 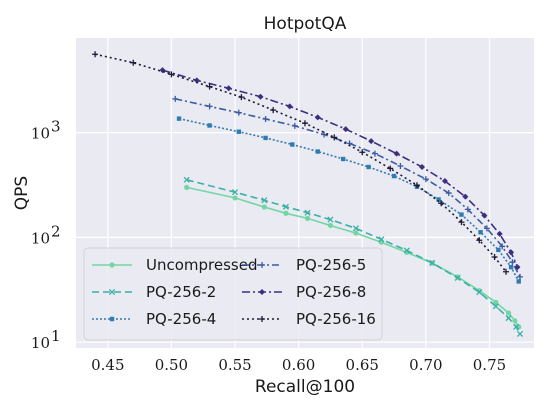 What do you see at coordinates (309, 319) in the screenshot?
I see `legend-item: PQ-256-16` at bounding box center [309, 319].